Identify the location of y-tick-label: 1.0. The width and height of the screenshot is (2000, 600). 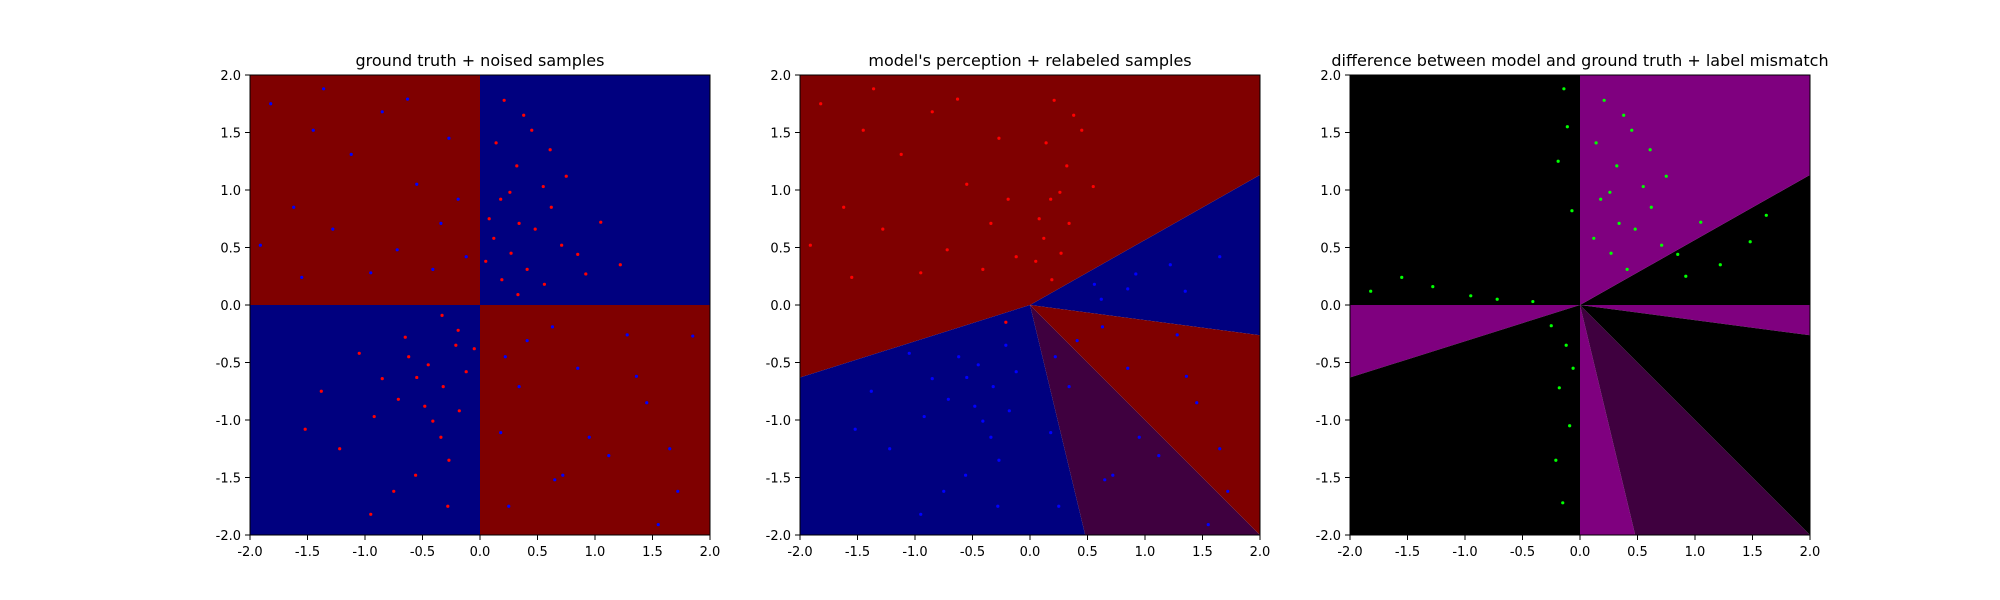
(780, 191).